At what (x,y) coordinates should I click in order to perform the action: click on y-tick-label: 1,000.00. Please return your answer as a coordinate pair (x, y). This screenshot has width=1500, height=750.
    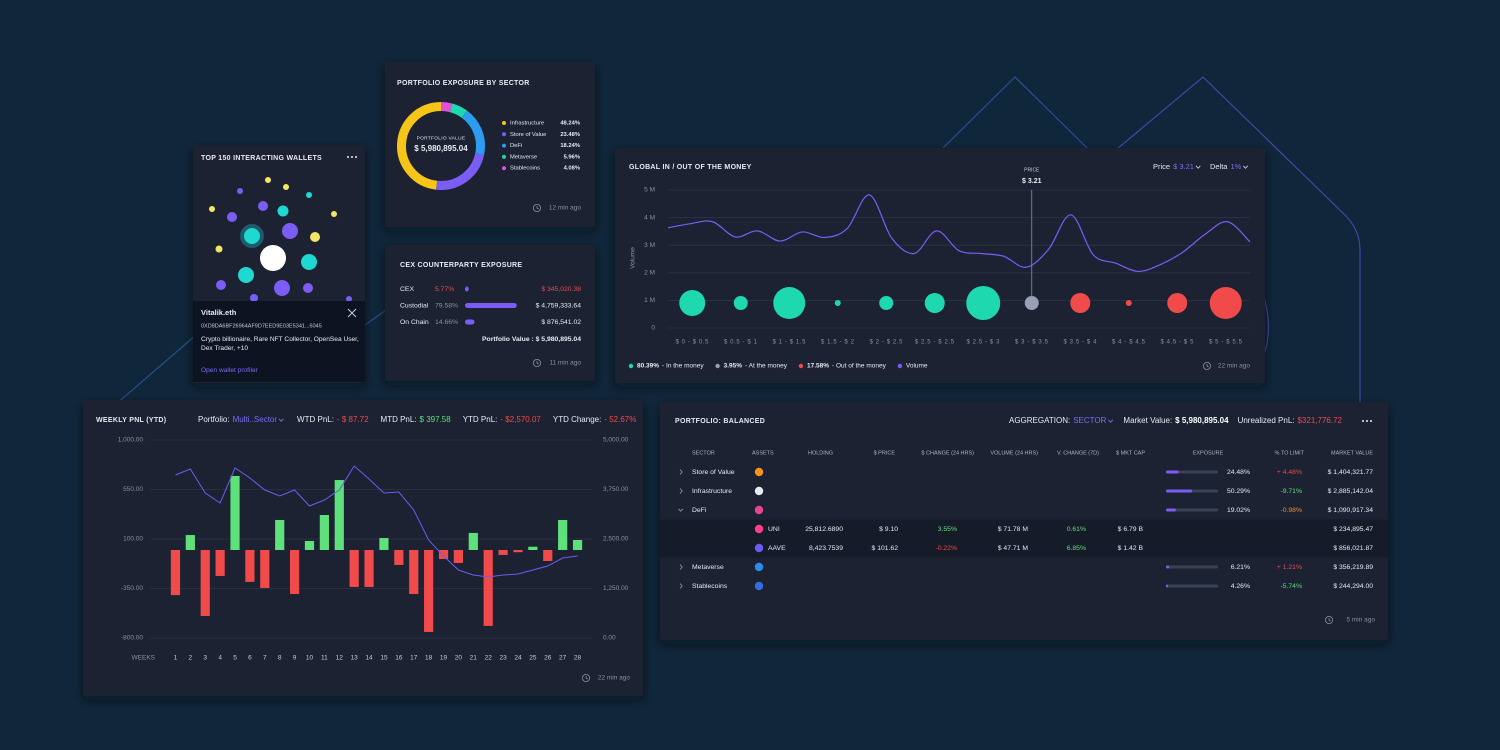
    Looking at the image, I should click on (131, 440).